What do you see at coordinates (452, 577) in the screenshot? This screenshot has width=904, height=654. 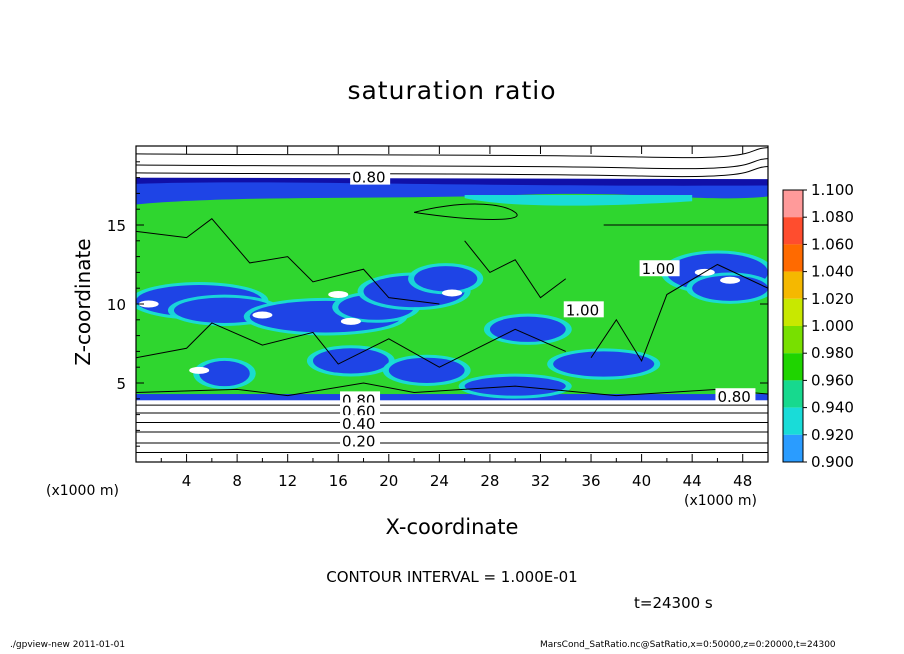 I see `contour-interval-note: CONTOUR INTERVAL = 1.000E-01` at bounding box center [452, 577].